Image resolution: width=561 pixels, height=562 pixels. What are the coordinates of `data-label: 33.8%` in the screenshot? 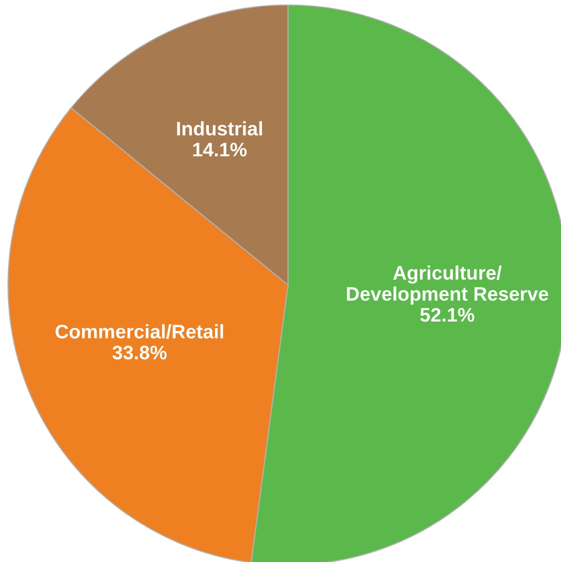 It's located at (139, 353).